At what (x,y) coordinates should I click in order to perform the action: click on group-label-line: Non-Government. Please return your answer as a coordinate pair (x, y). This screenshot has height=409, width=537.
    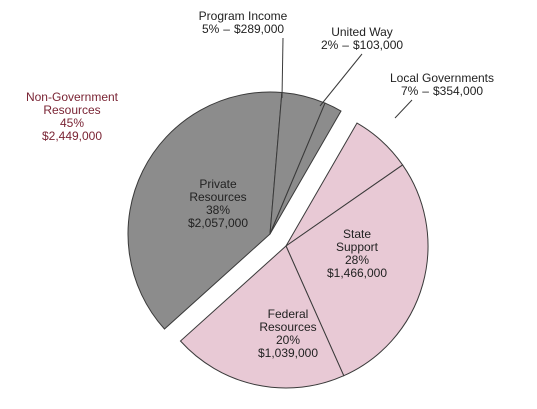
    Looking at the image, I should click on (72, 97).